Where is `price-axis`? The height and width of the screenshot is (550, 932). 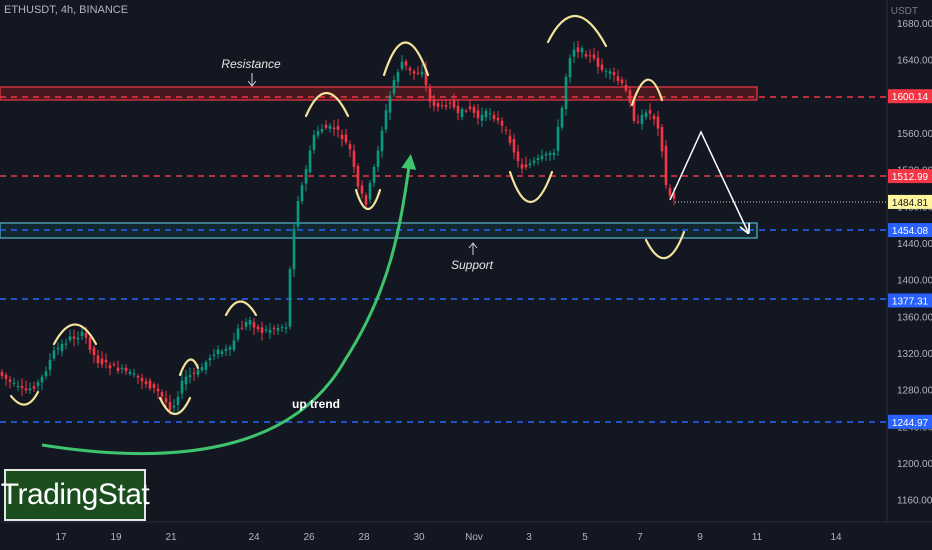 price-axis is located at coordinates (909, 261).